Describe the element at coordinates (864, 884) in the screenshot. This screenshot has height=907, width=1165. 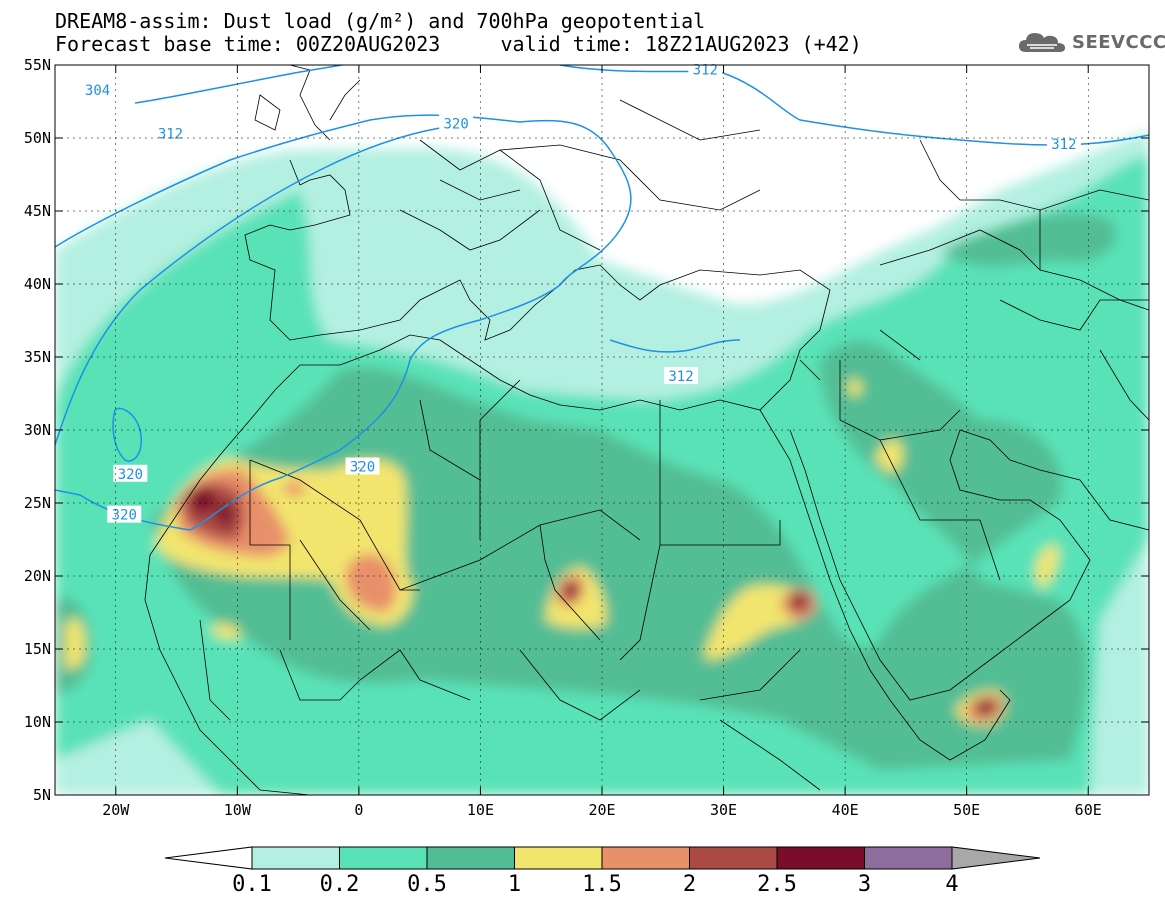
I see `colorbar-label: 3` at that location.